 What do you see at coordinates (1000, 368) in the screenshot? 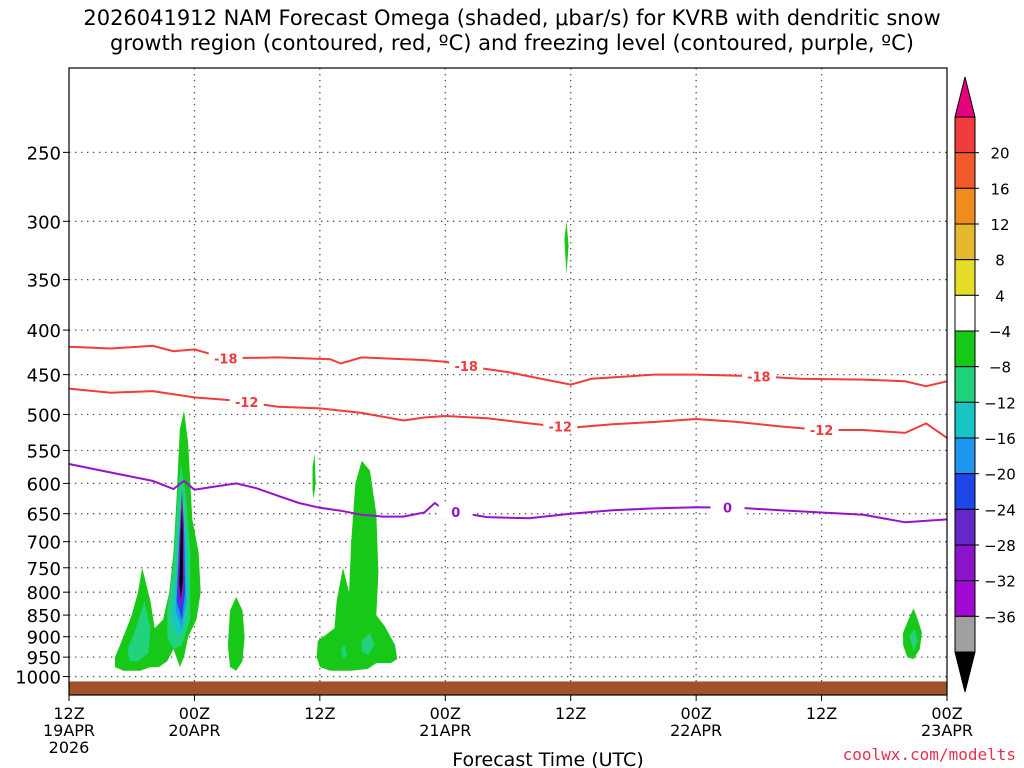
I see `colorbar-label: −8` at bounding box center [1000, 368].